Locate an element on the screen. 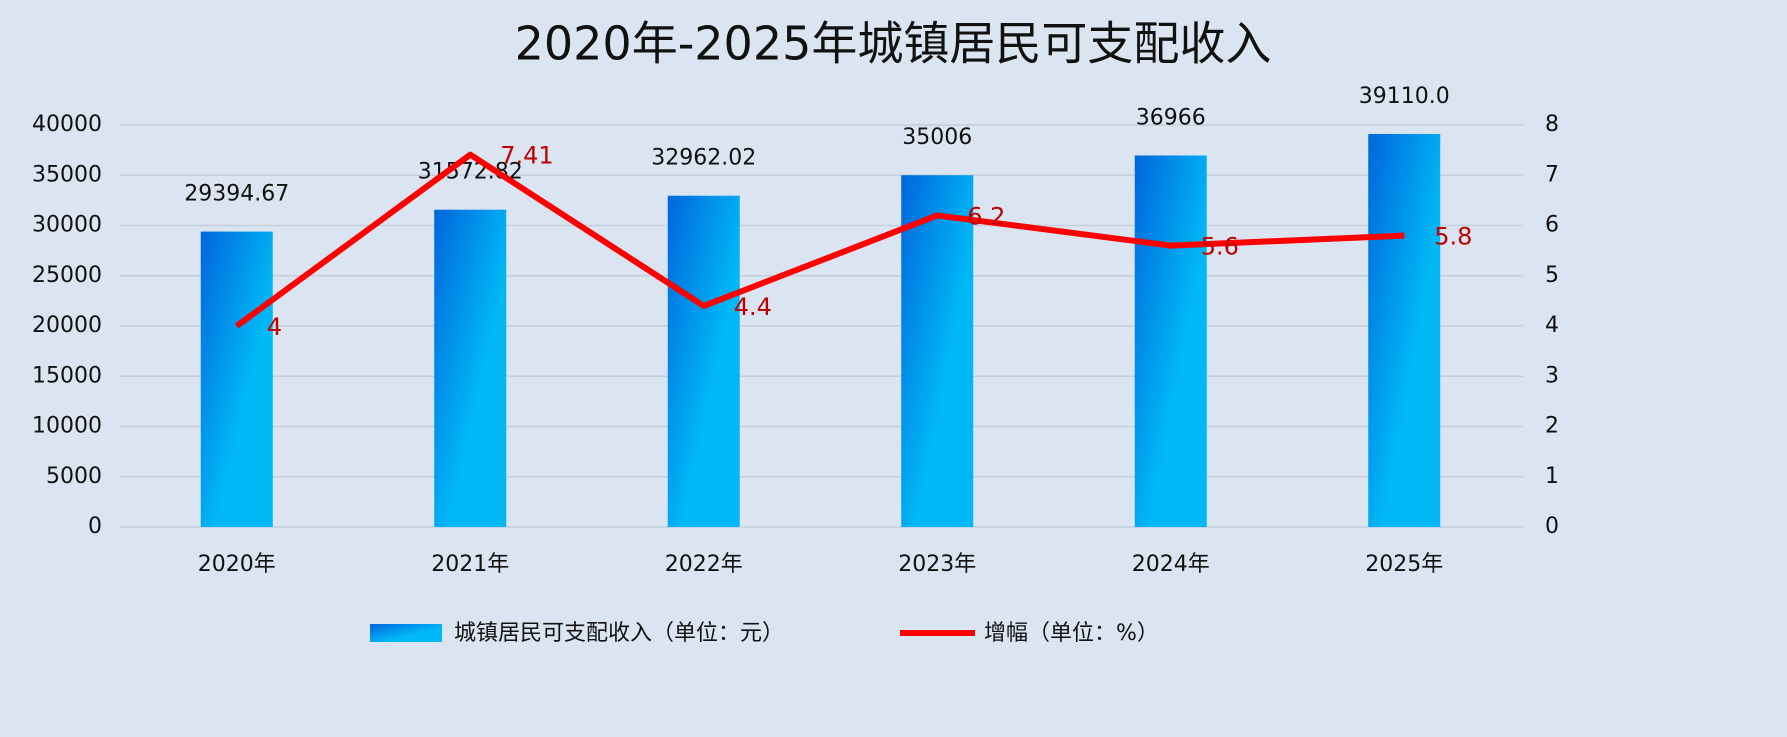 The height and width of the screenshot is (737, 1787). y2-tick-label: 5 is located at coordinates (1552, 275).